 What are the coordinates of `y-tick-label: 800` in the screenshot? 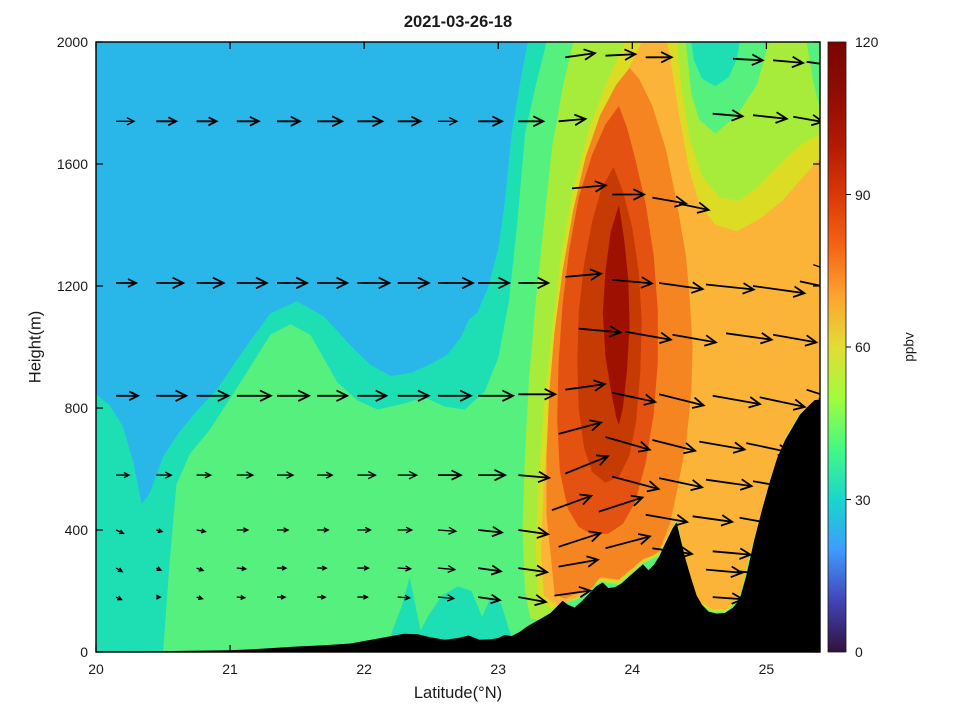 It's located at (76, 408).